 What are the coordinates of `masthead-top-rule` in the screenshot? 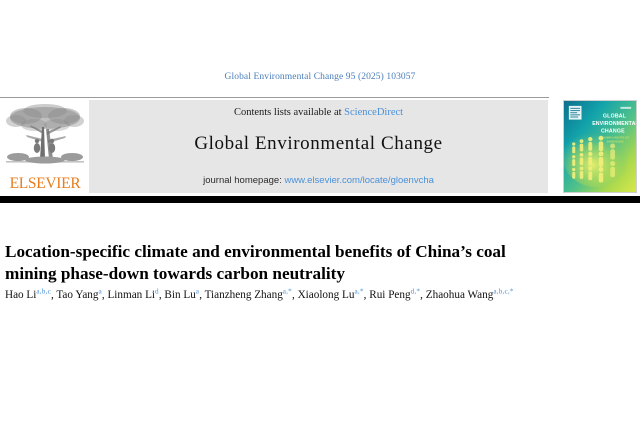 It's located at (274, 97).